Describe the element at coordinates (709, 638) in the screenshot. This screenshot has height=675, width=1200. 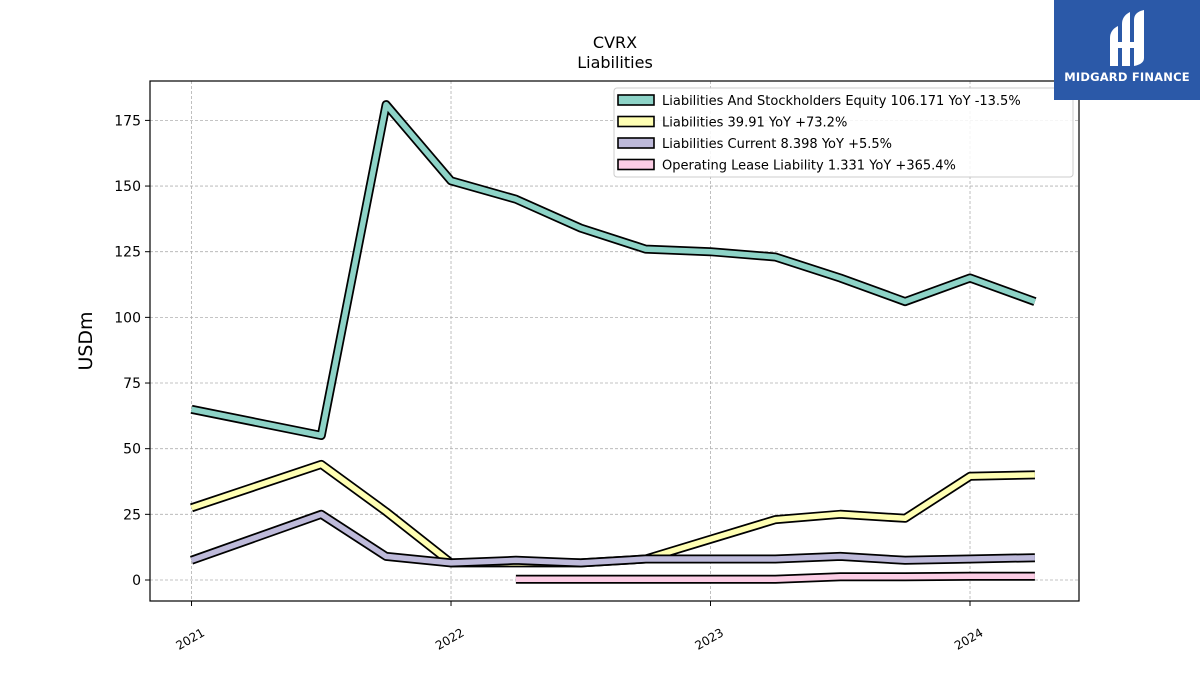
I see `x-tick-label: 2023` at that location.